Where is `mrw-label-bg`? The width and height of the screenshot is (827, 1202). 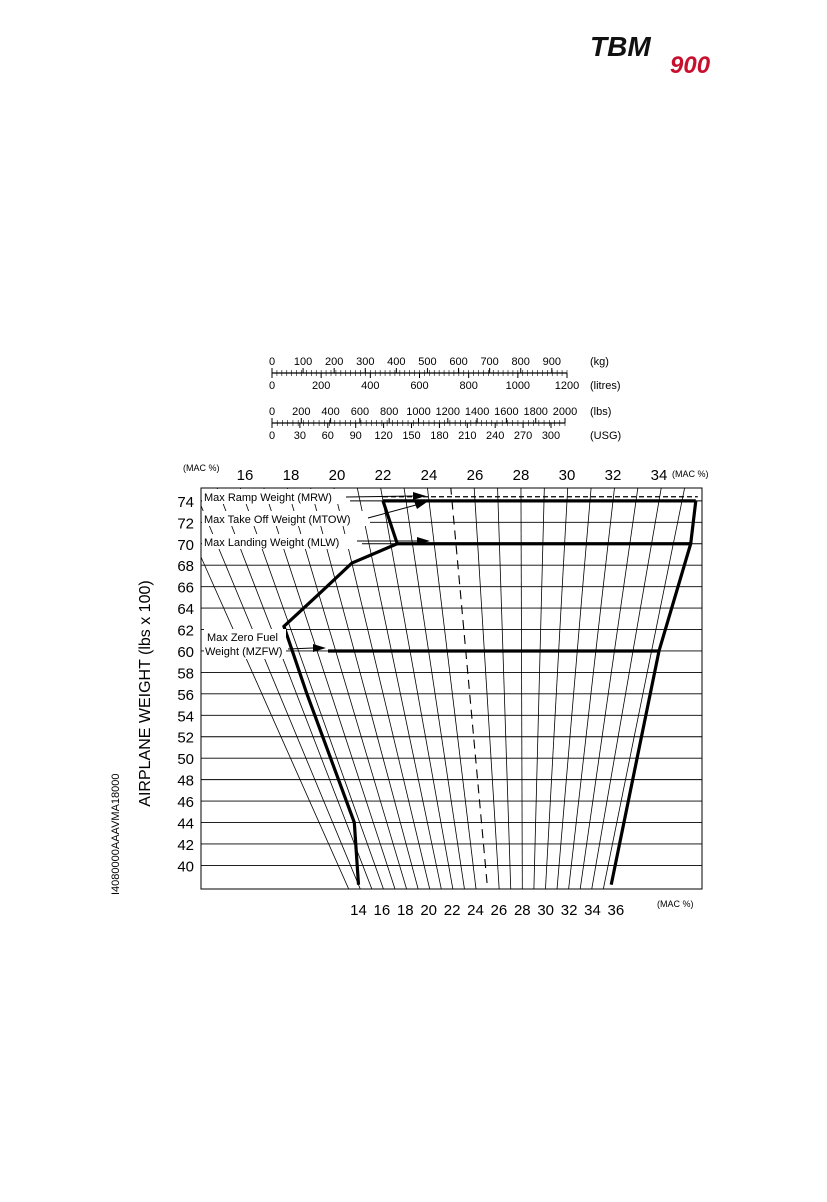 mrw-label-bg is located at coordinates (276, 496).